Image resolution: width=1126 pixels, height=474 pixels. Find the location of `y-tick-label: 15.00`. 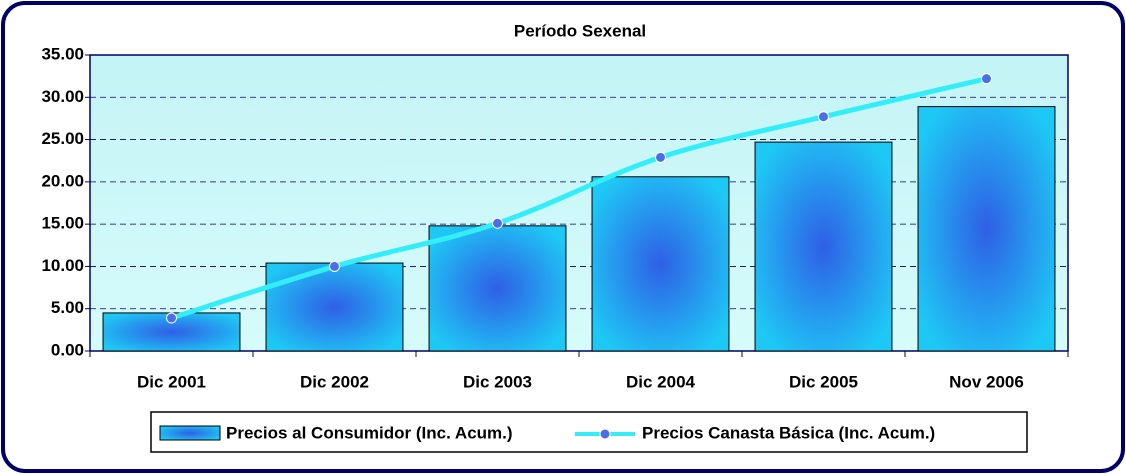

y-tick-label: 15.00 is located at coordinates (62, 223).